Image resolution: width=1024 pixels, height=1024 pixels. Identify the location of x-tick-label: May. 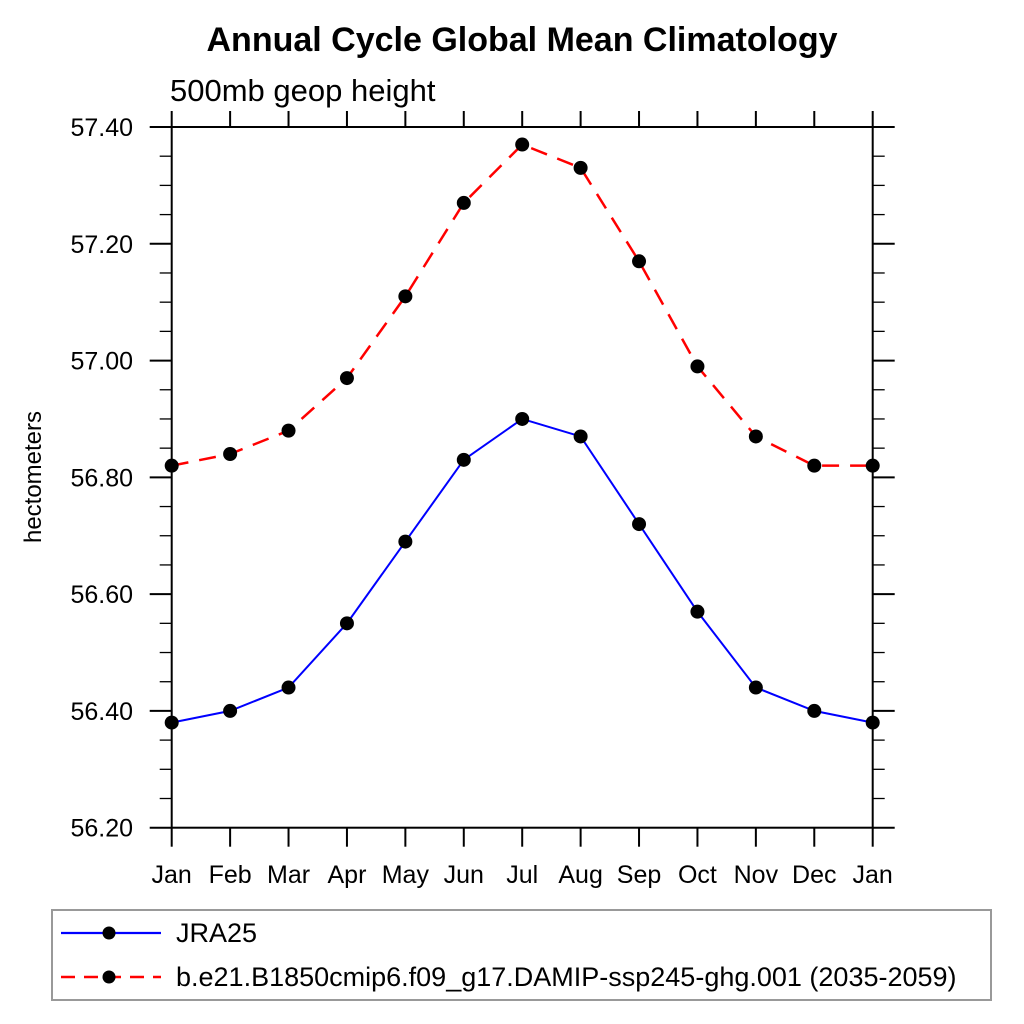
(406, 875).